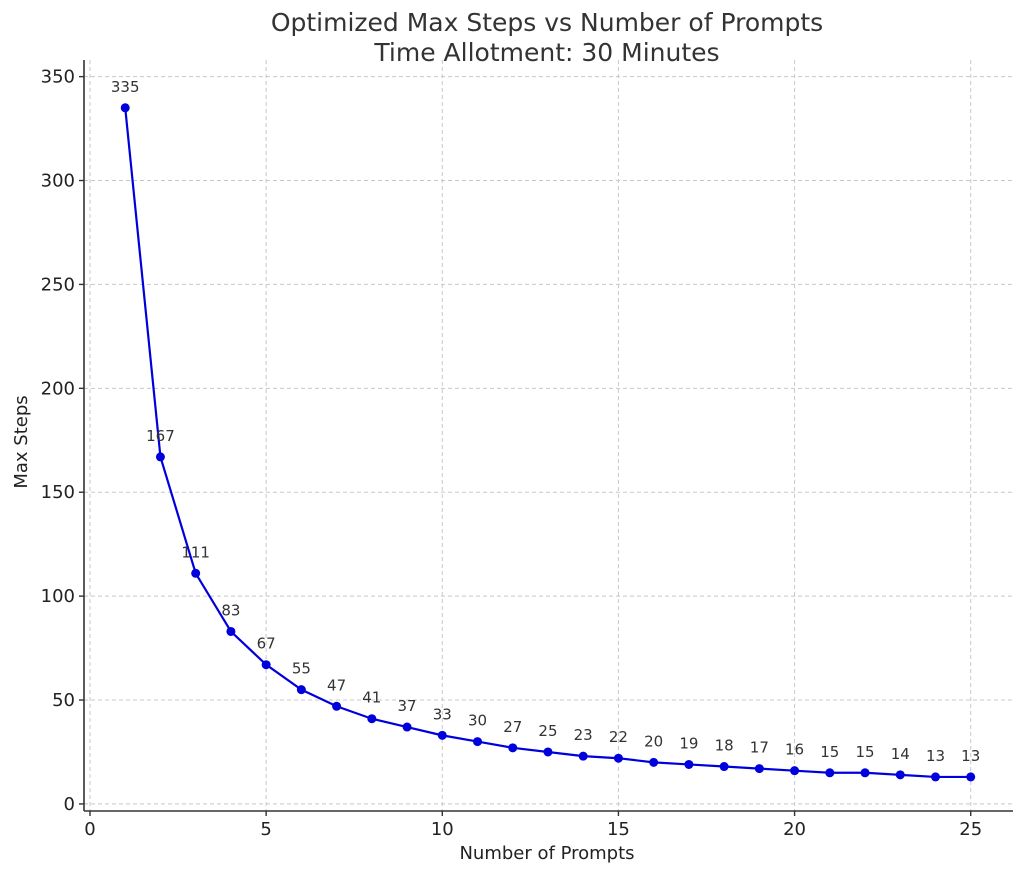  What do you see at coordinates (653, 741) in the screenshot?
I see `data-label: 20` at bounding box center [653, 741].